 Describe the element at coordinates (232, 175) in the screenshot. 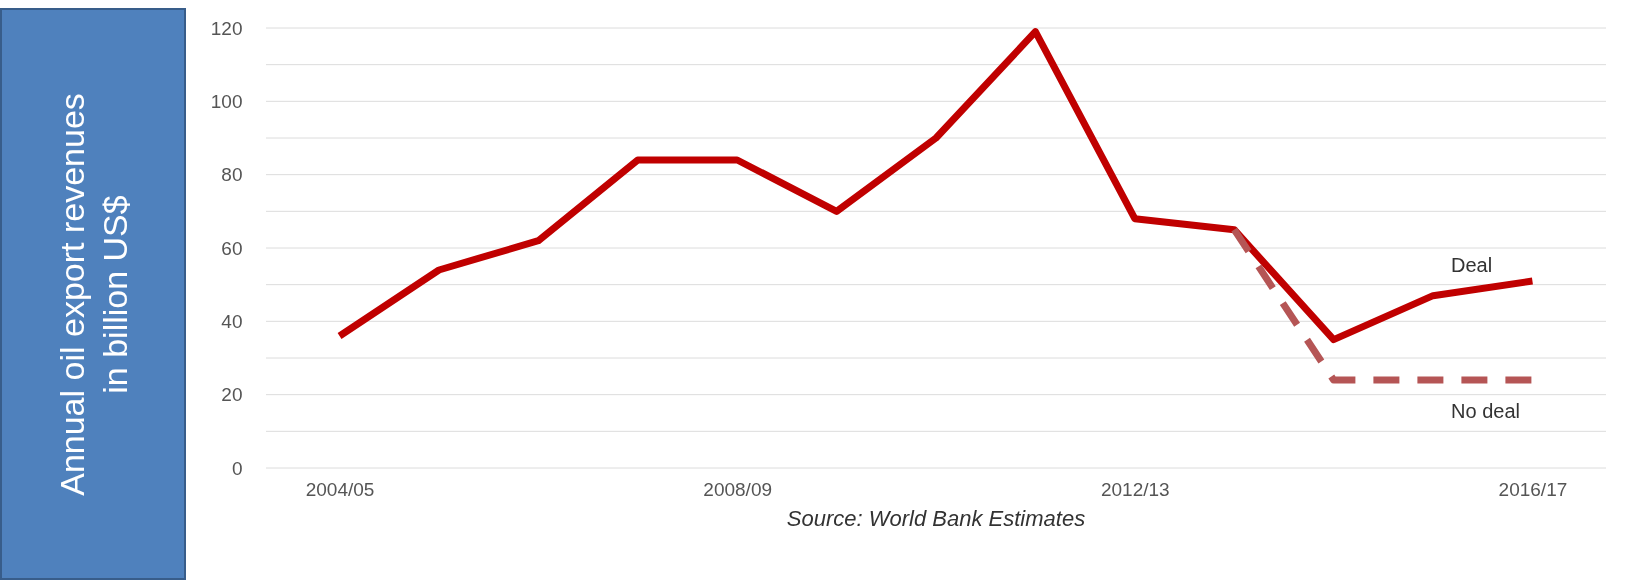

I see `y-tick-label: 80` at that location.